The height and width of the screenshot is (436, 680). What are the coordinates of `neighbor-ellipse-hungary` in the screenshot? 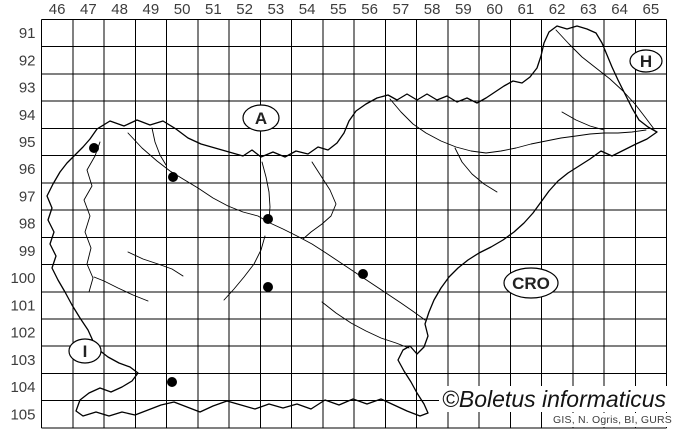 It's located at (646, 61).